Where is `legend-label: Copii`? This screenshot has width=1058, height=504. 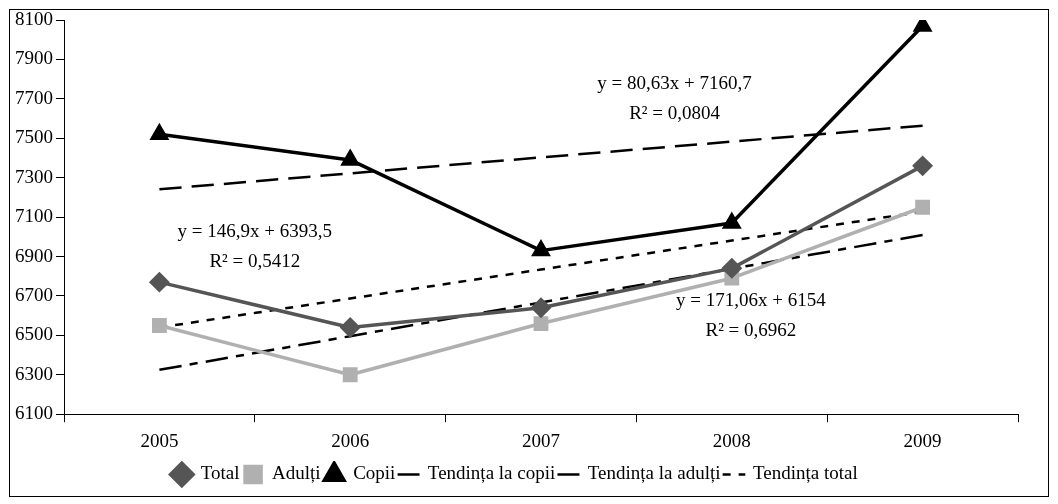 legend-label: Copii is located at coordinates (374, 473).